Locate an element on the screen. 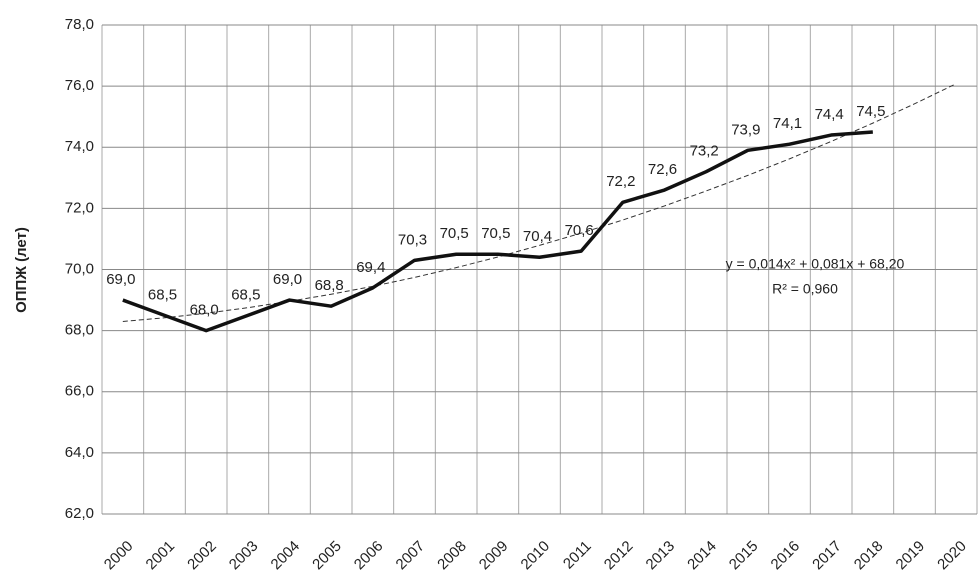  data-label: 70,4 is located at coordinates (537, 236).